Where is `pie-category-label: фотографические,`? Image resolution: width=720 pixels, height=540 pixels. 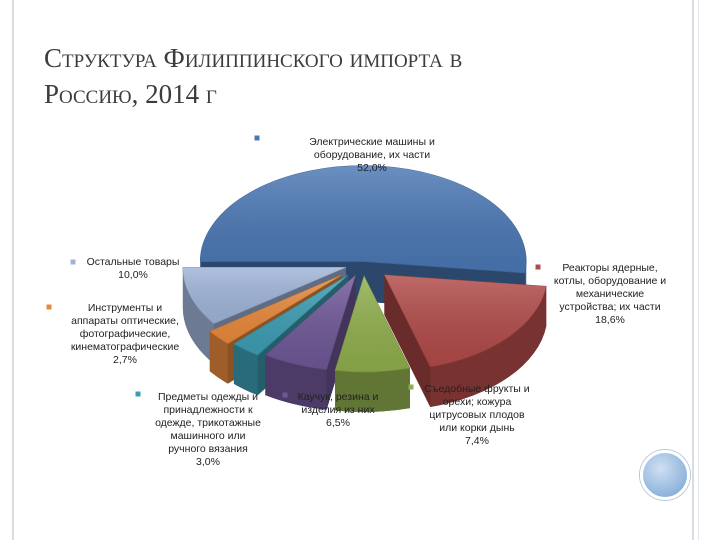 pie-category-label: фотографические, is located at coordinates (125, 334).